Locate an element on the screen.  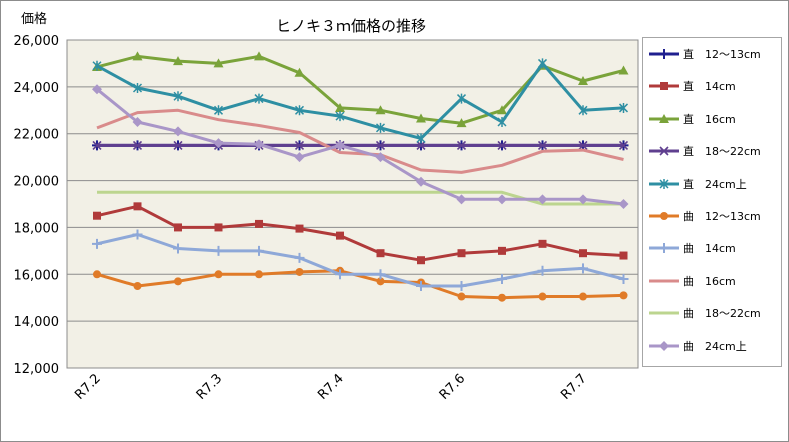
x-tick-label: R7.2 is located at coordinates (88, 387).